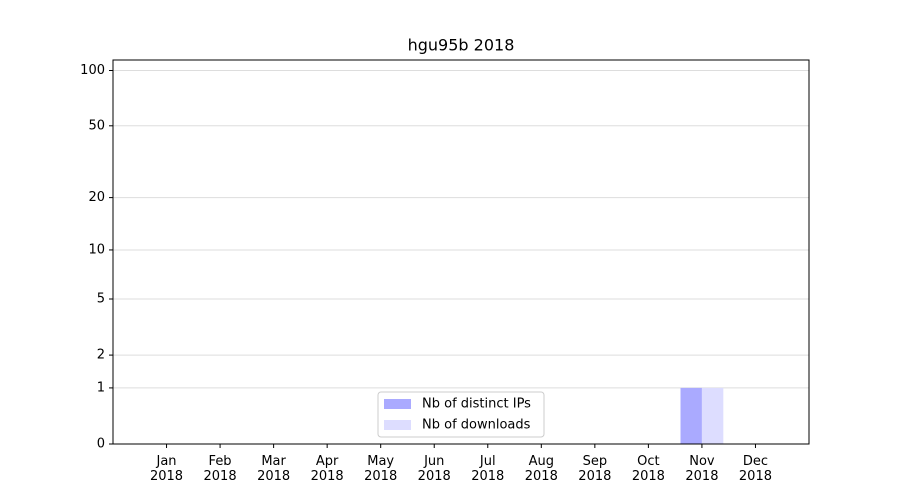 The image size is (900, 500). Describe the element at coordinates (648, 469) in the screenshot. I see `x-tick-label: Oct 2018` at that location.